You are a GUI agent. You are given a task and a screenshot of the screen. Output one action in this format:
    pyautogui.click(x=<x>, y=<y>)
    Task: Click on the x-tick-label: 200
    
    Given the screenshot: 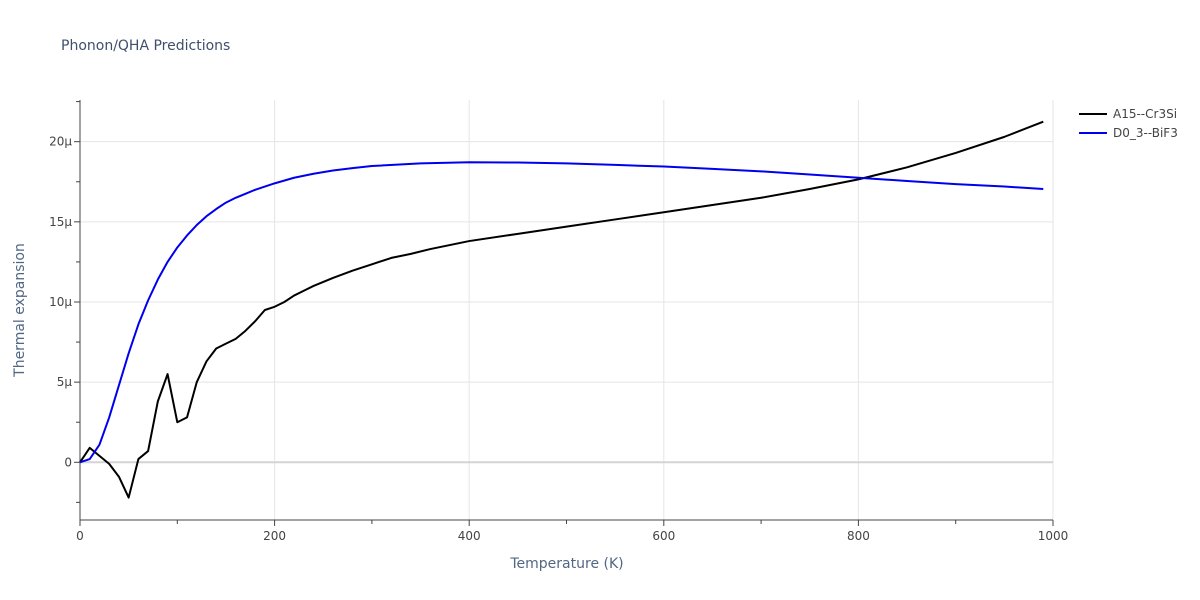 What is the action you would take?
    pyautogui.click(x=274, y=536)
    